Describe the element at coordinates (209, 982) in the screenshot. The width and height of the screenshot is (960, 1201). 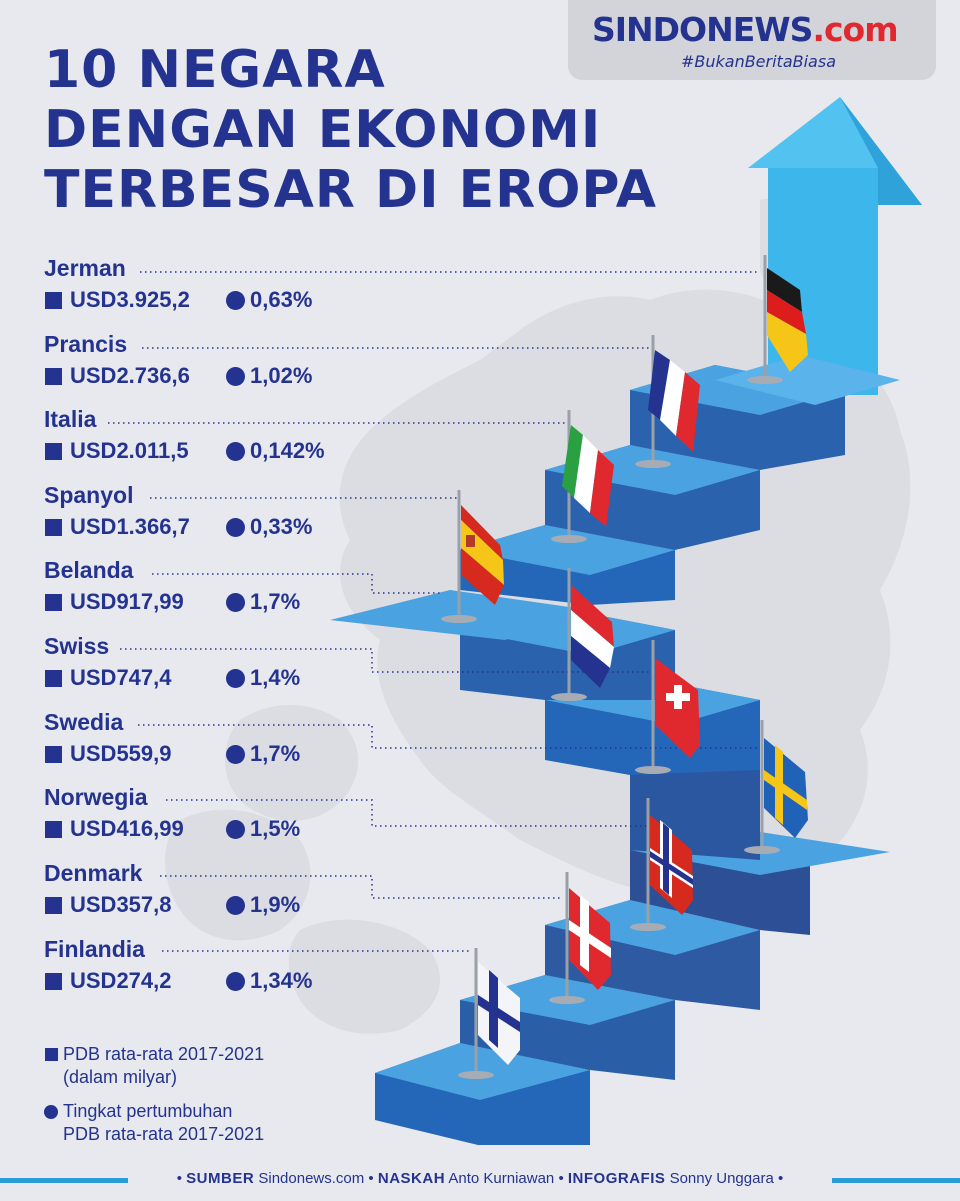
I see `stat-line: USD274,2 1,34%` at that location.